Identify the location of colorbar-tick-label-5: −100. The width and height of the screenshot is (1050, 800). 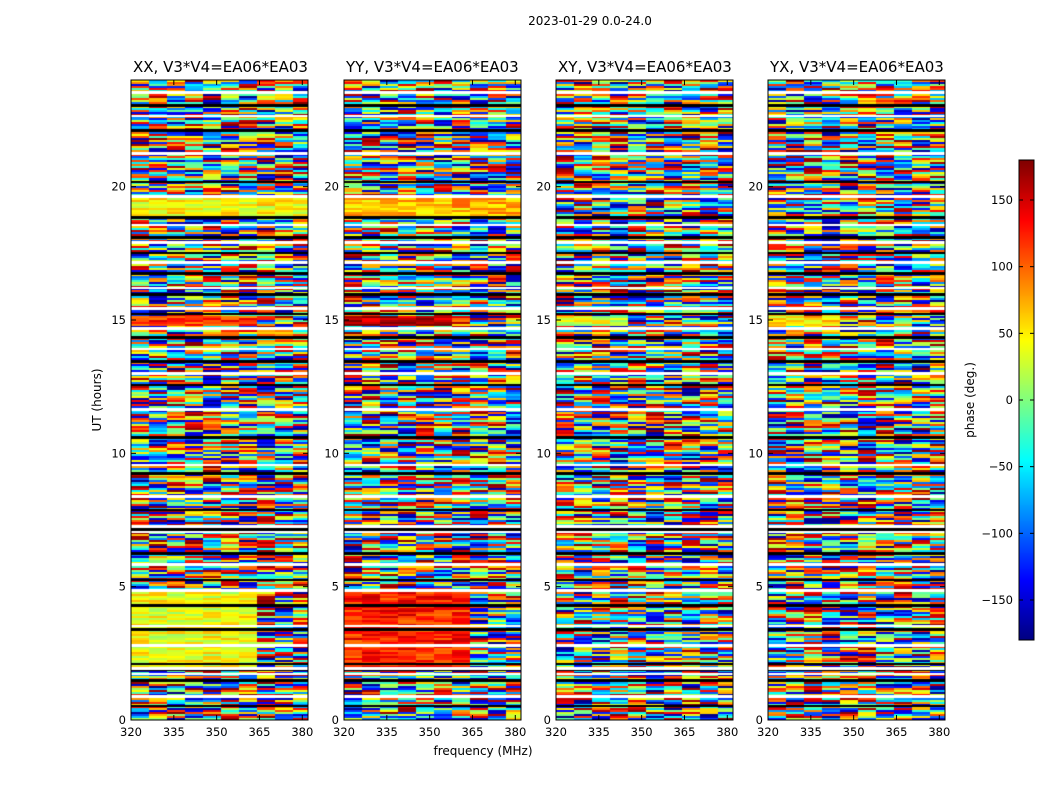
(997, 533).